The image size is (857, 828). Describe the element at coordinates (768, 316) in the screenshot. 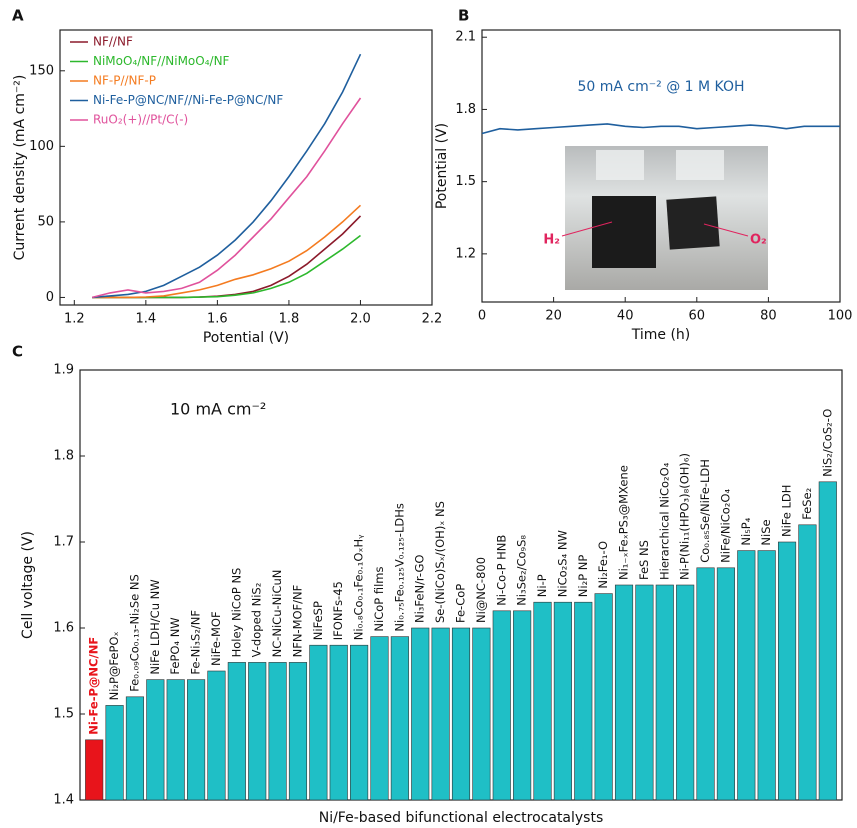

I see `x-tick-label: 80` at that location.